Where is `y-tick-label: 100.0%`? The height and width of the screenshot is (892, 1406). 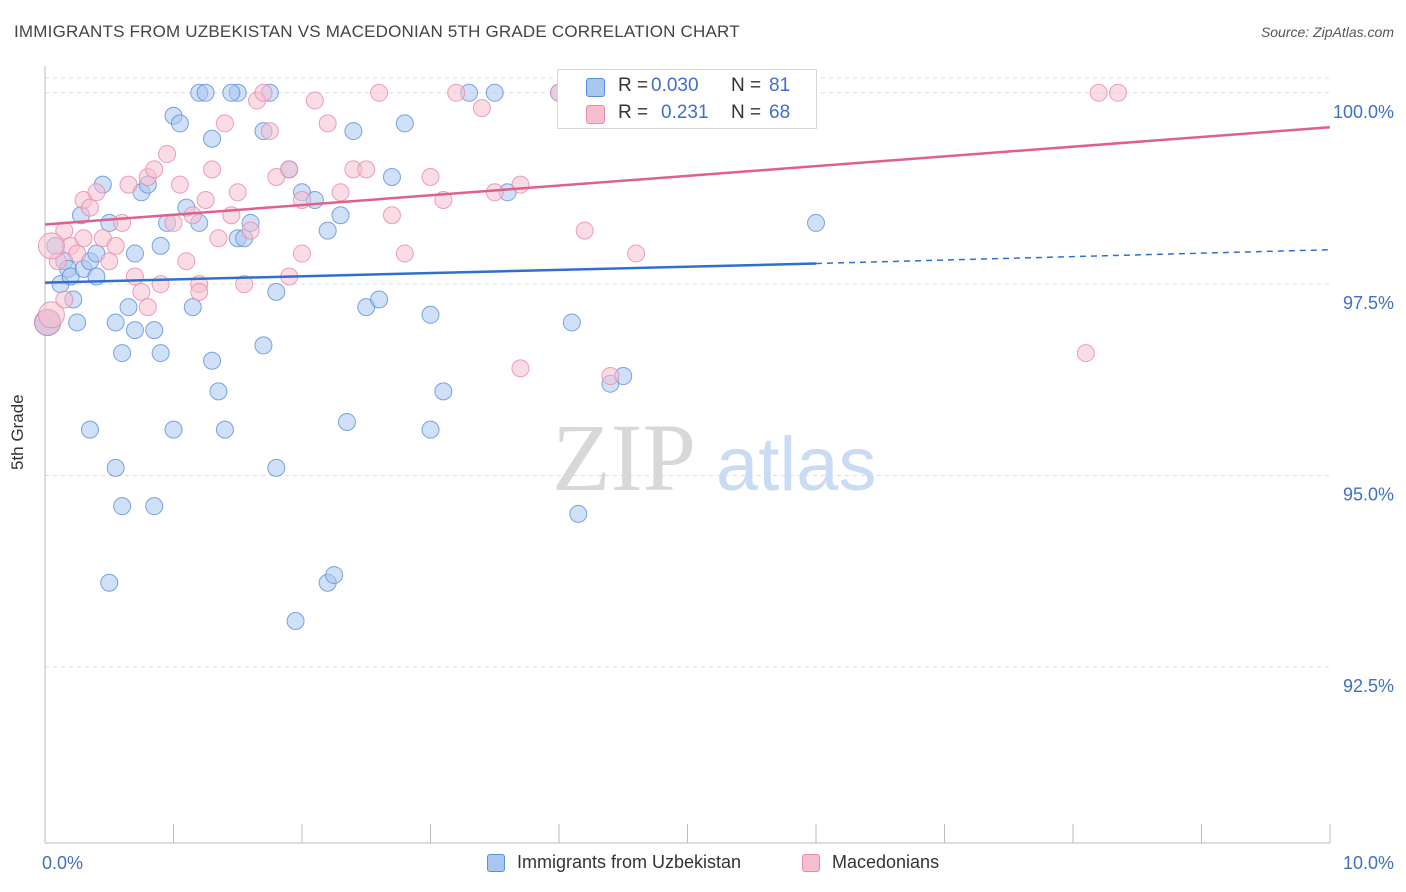
y-tick-label: 100.0% is located at coordinates (1363, 112).